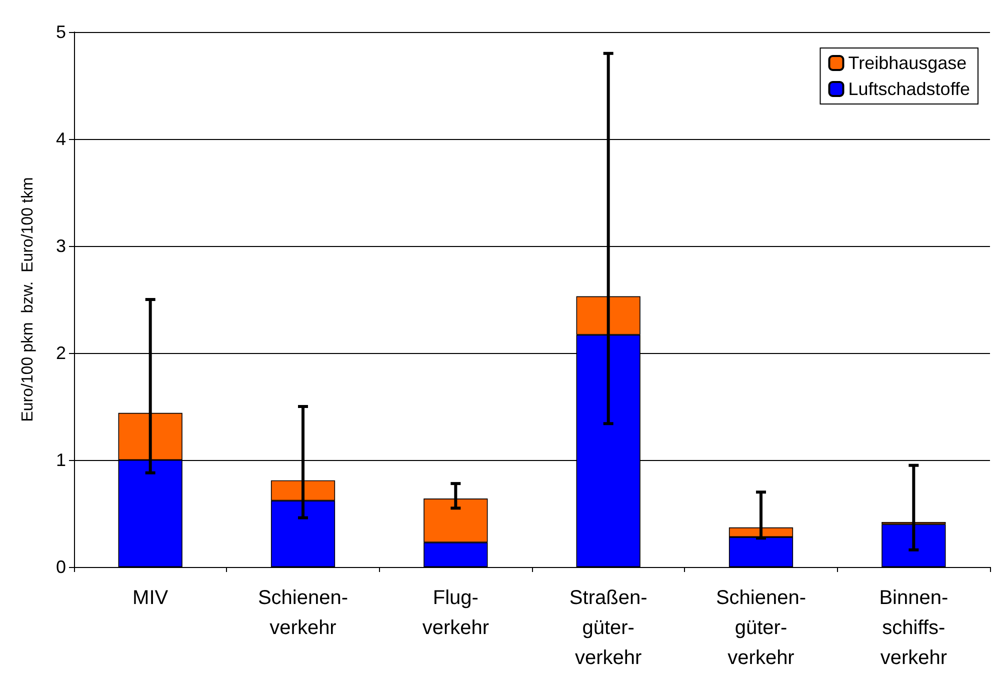 The image size is (1000, 682). What do you see at coordinates (608, 628) in the screenshot?
I see `x-tick-label: Straßen- güter- verkehr` at bounding box center [608, 628].